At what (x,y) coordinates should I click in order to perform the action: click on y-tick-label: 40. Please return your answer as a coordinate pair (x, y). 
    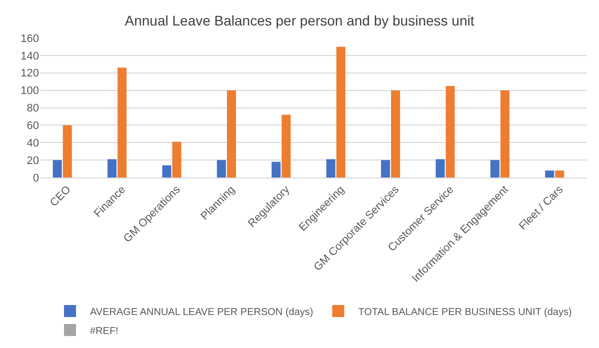
    Looking at the image, I should click on (32, 143).